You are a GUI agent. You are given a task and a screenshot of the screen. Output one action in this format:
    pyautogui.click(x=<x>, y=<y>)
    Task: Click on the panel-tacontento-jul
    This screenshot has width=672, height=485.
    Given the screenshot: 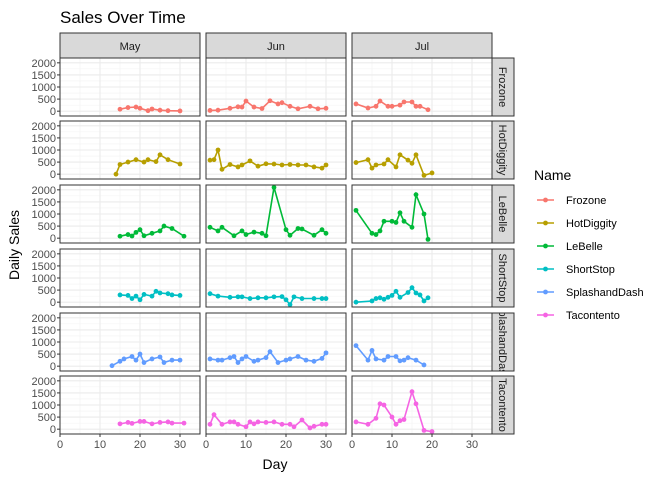 What is the action you would take?
    pyautogui.click(x=422, y=405)
    